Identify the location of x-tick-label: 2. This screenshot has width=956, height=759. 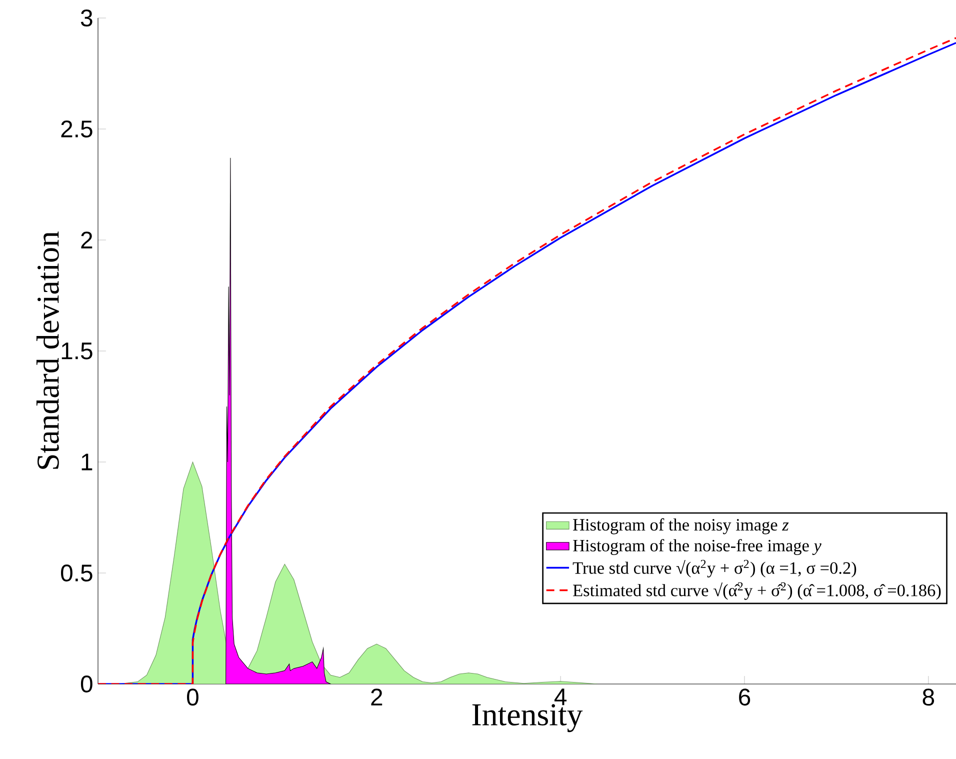
(376, 697).